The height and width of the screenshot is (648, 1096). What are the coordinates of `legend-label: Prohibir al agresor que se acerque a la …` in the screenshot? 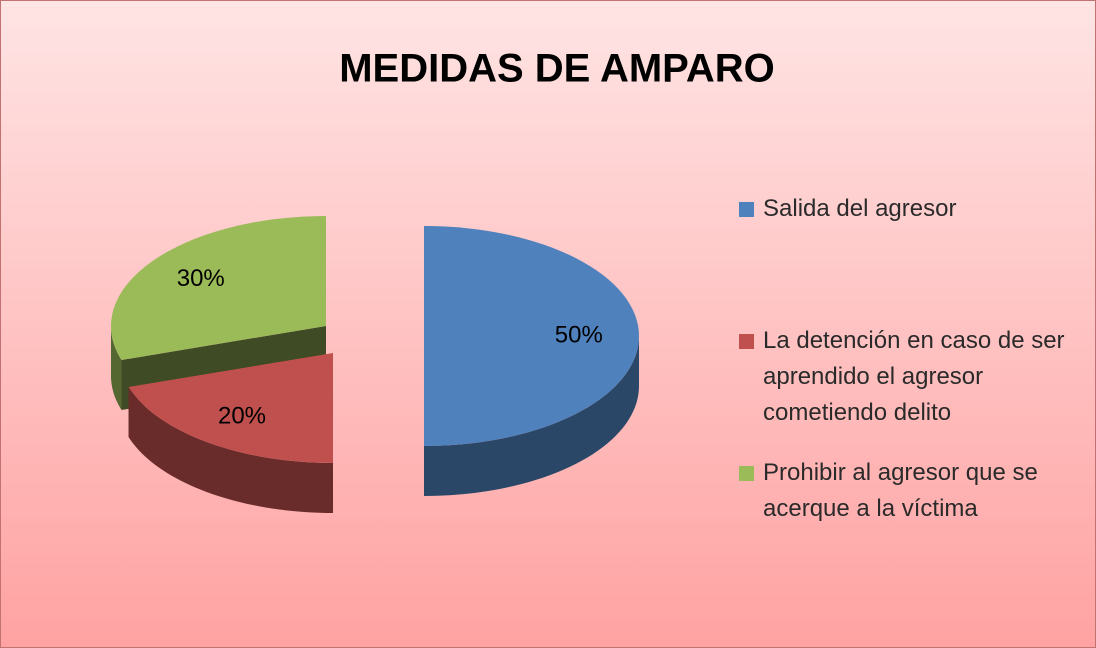 It's located at (900, 490).